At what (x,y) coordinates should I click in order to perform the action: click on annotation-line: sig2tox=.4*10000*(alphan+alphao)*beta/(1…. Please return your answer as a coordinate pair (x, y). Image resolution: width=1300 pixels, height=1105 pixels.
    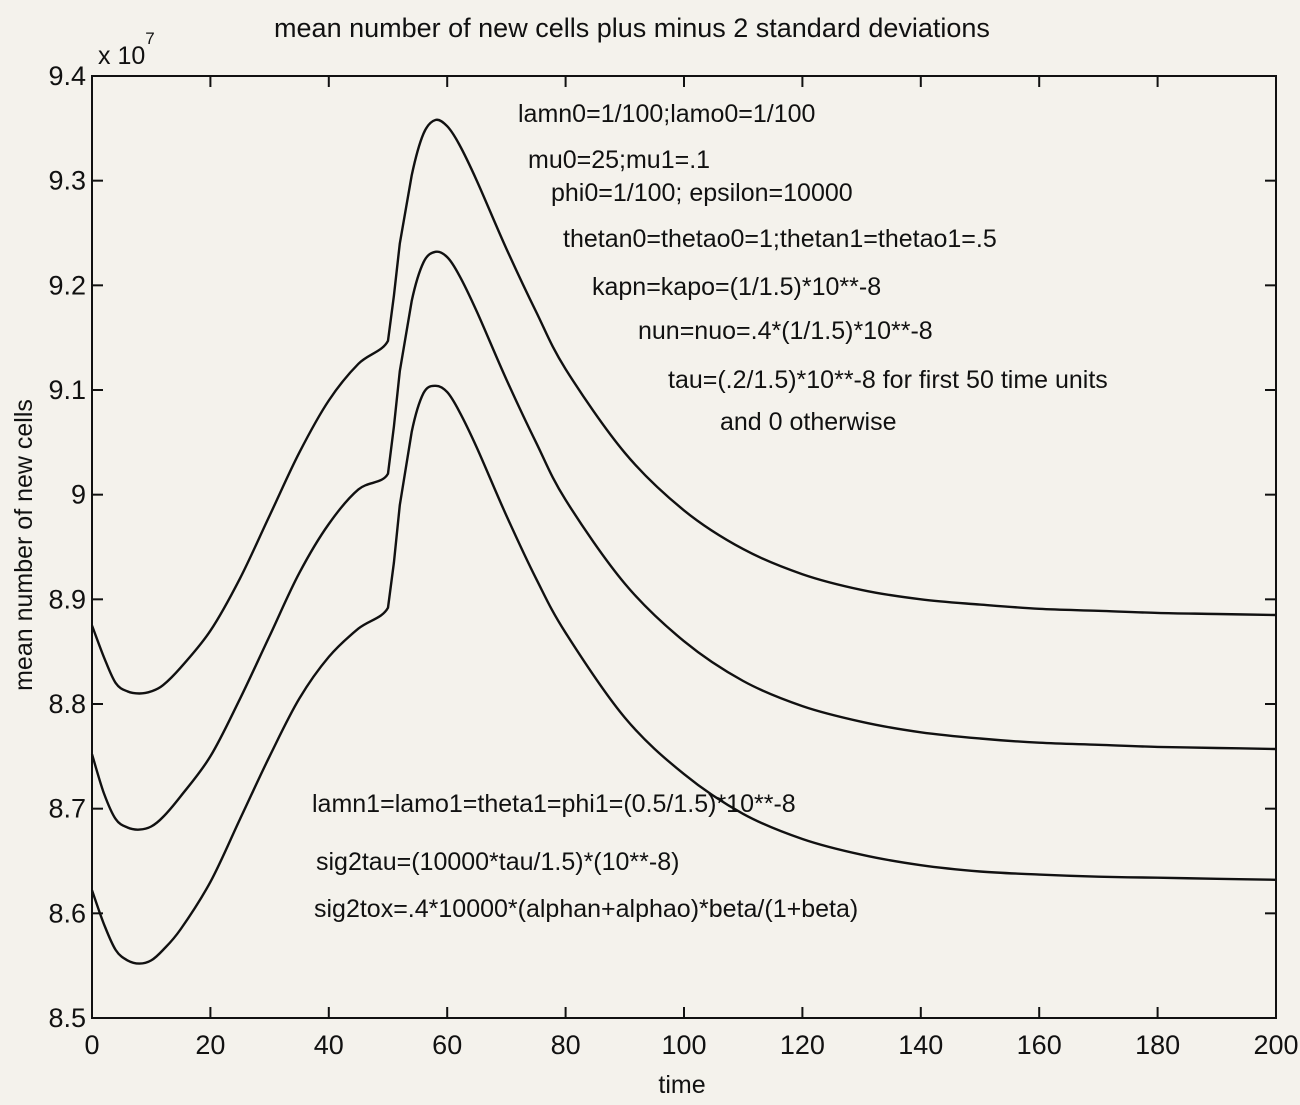
    Looking at the image, I should click on (586, 909).